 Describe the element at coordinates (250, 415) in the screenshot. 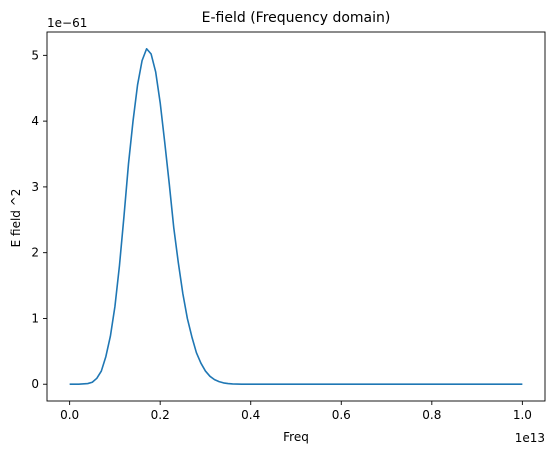

I see `x-tick-label-2: 0.4` at that location.